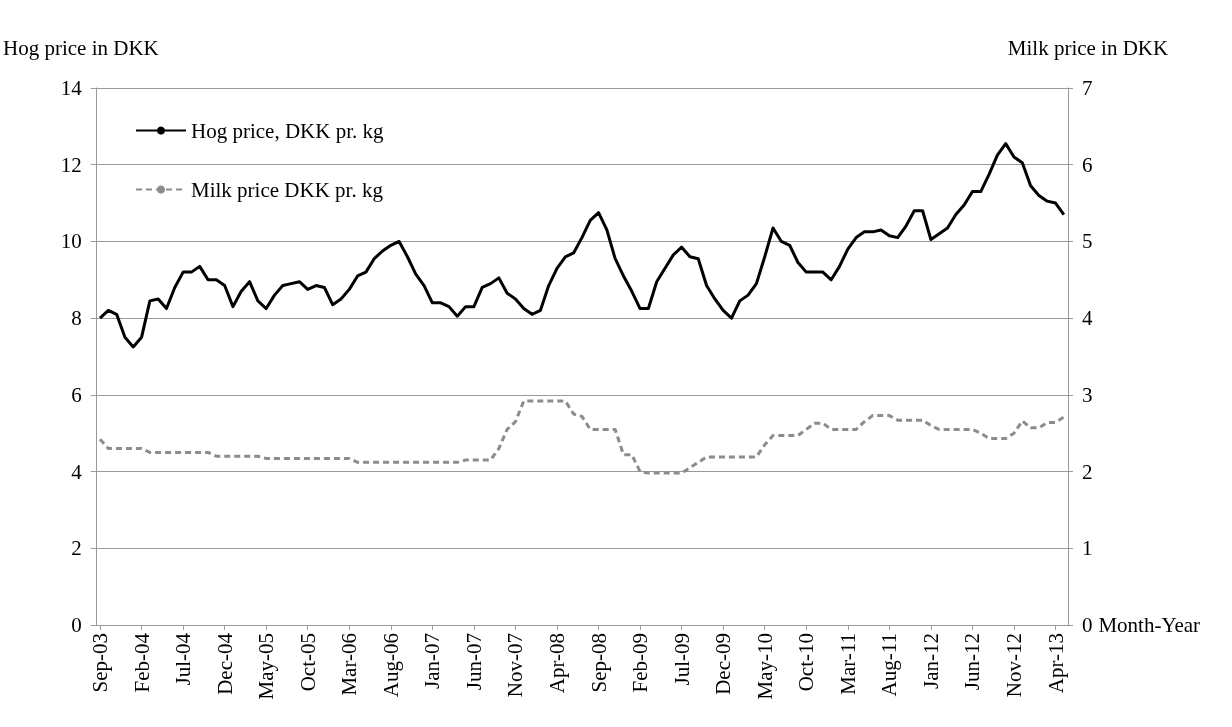  What do you see at coordinates (224, 663) in the screenshot?
I see `x-tick-label: Dec-04` at bounding box center [224, 663].